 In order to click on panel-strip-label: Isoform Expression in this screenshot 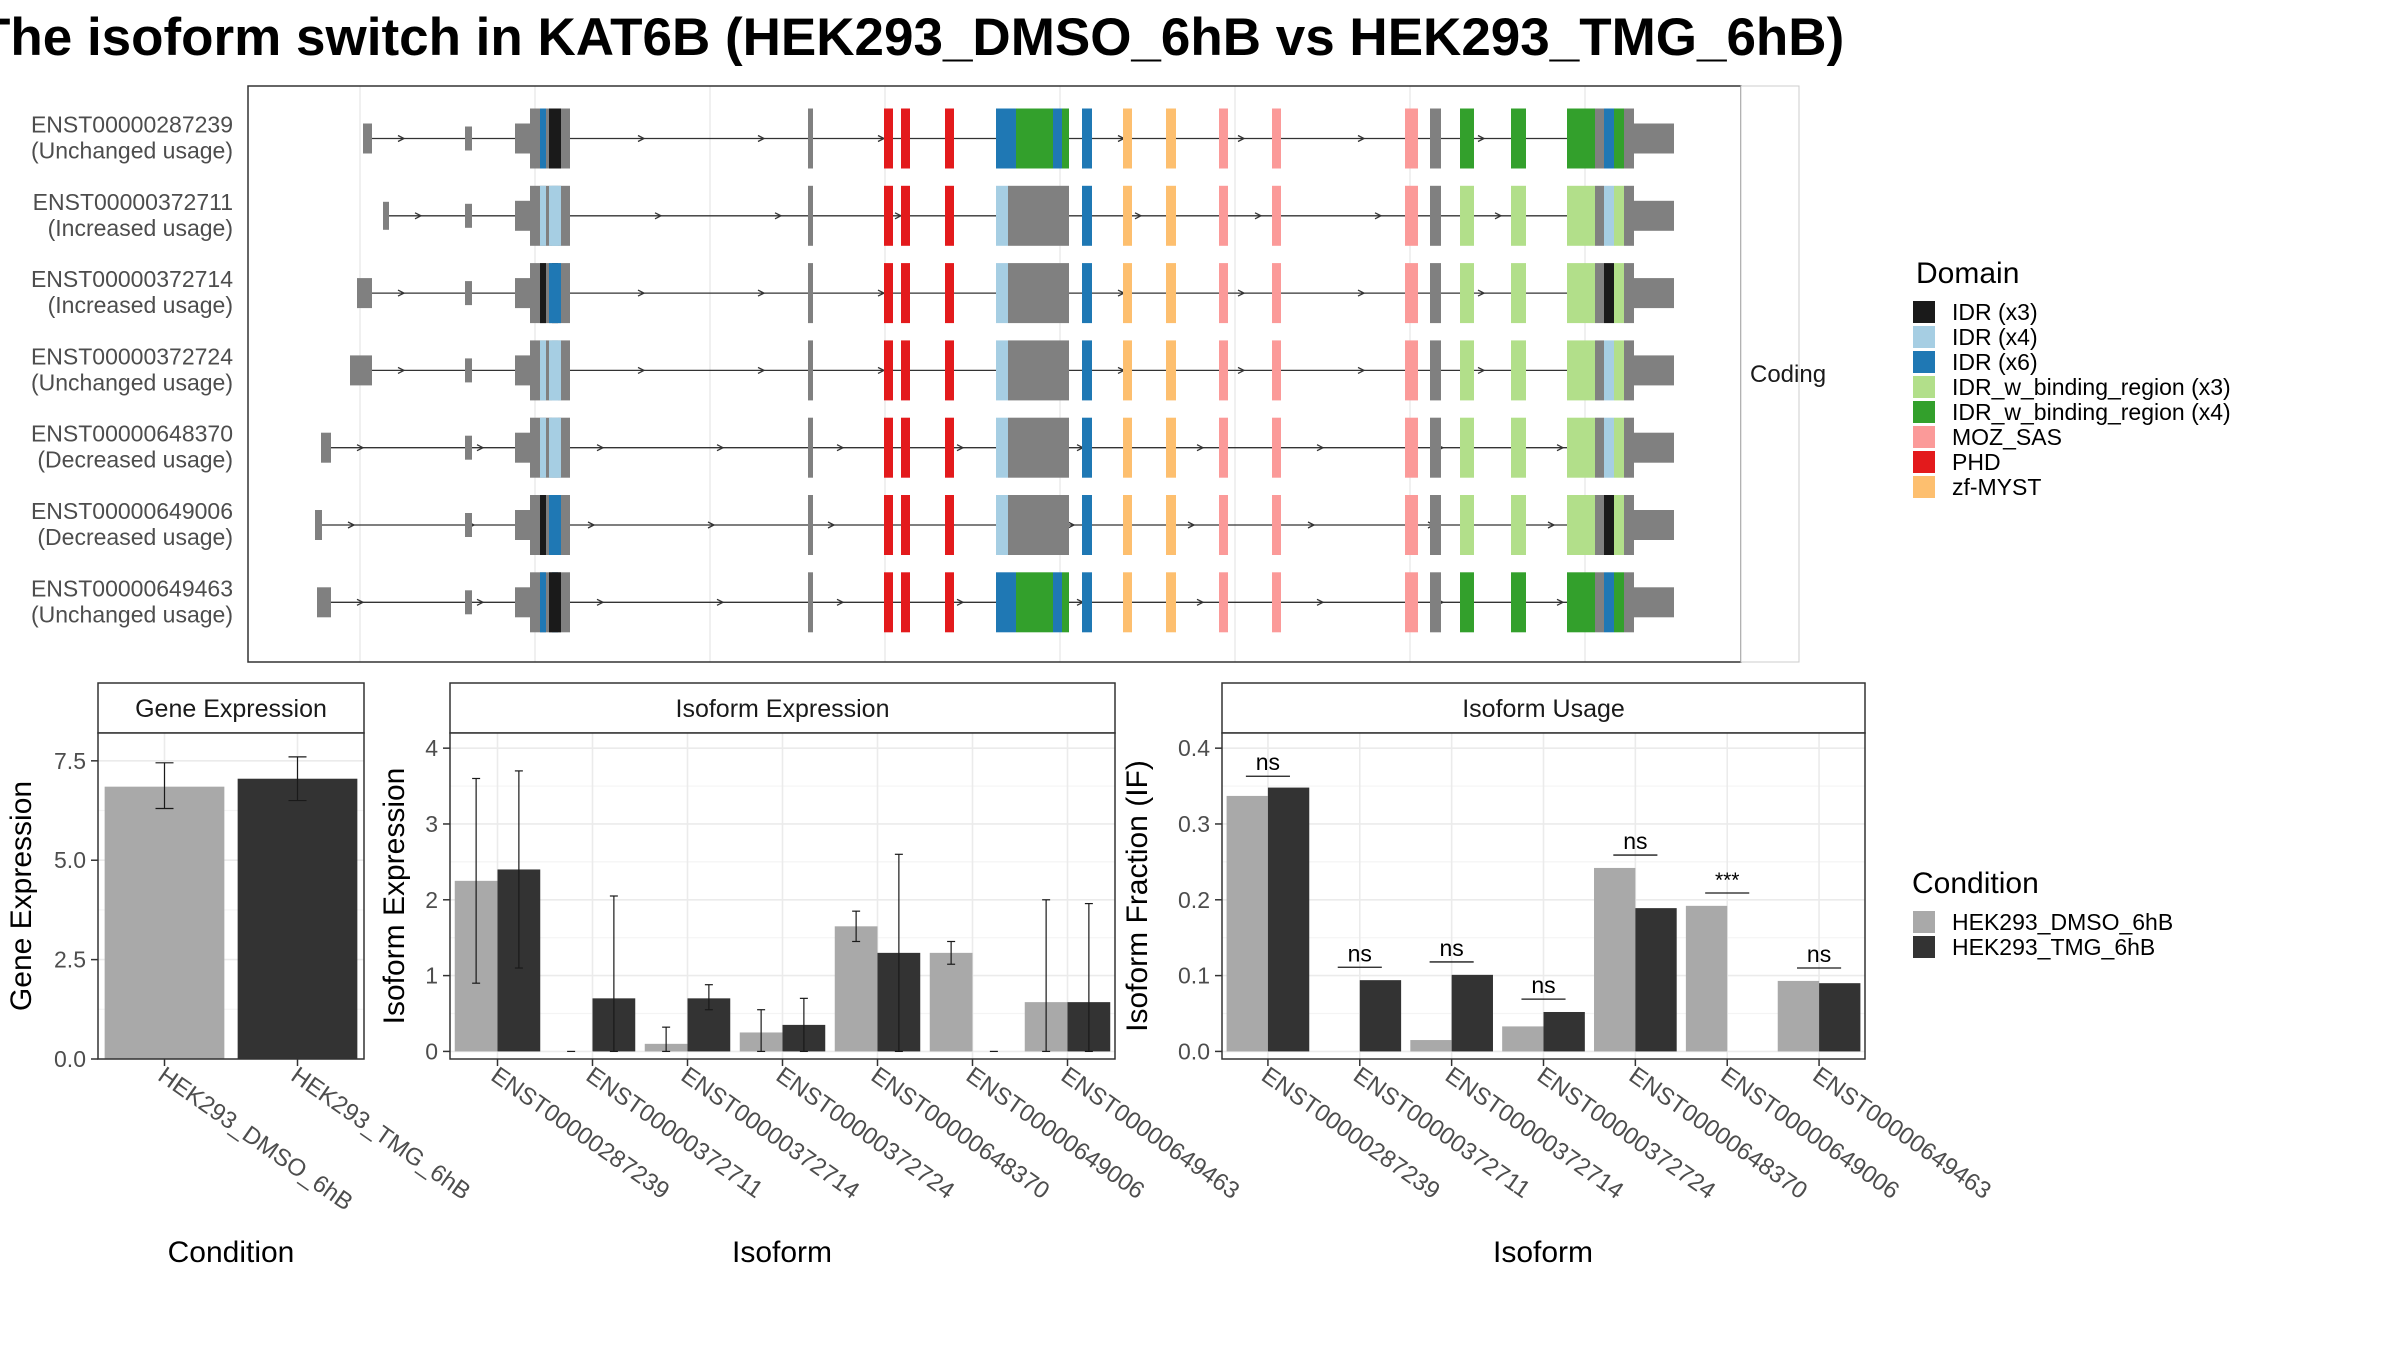, I will do `click(783, 709)`.